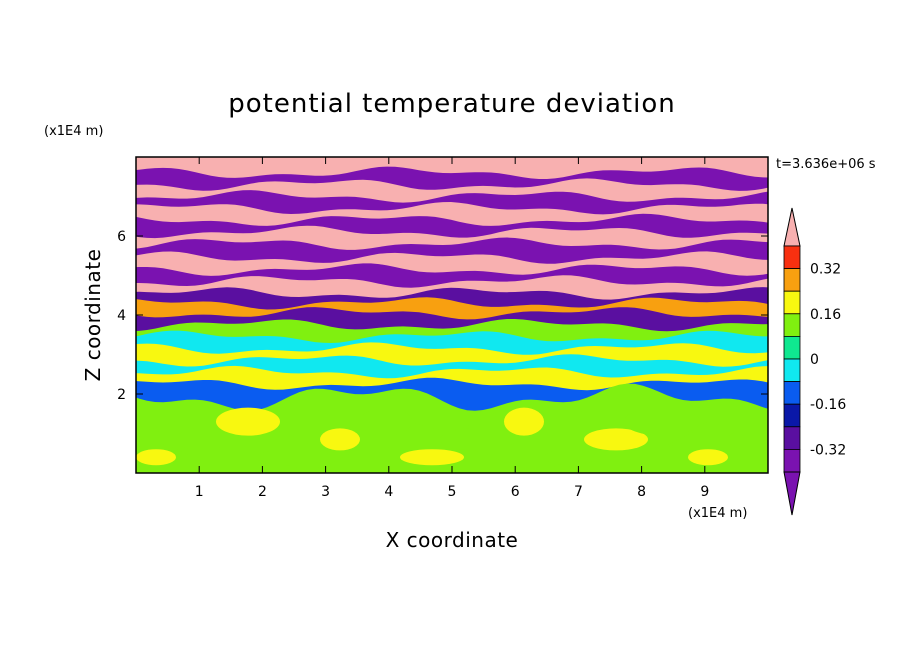 This screenshot has width=904, height=654. What do you see at coordinates (578, 492) in the screenshot?
I see `x-tick-label: 7` at bounding box center [578, 492].